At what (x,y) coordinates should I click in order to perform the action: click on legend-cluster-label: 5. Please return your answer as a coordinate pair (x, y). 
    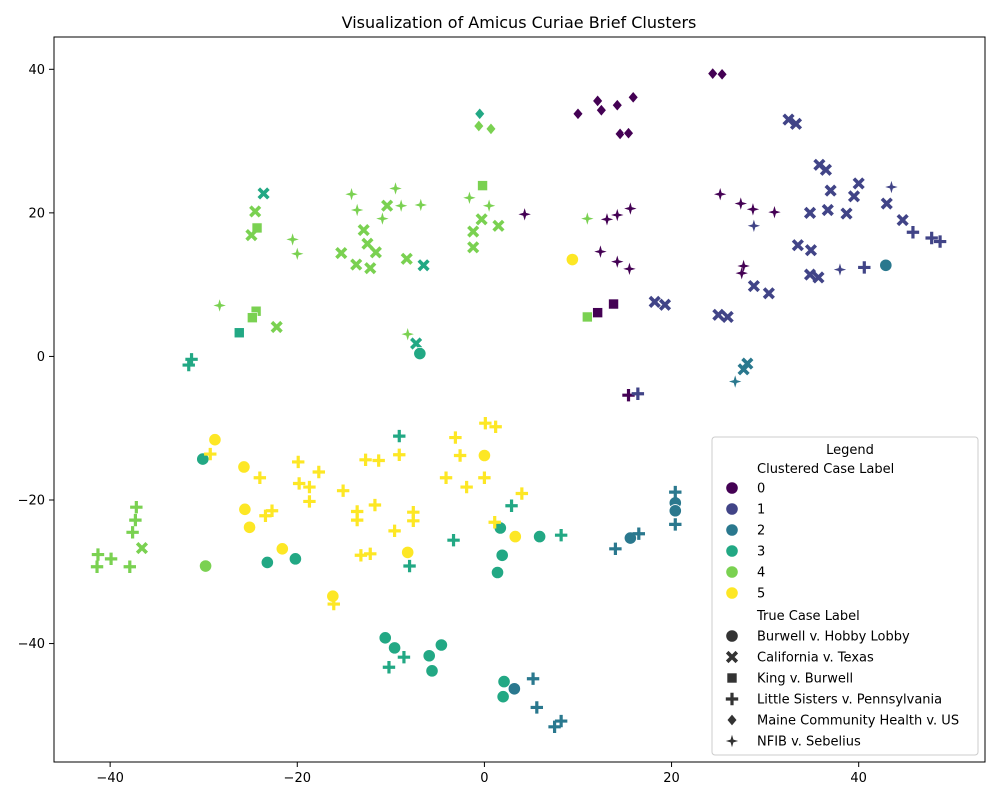
    Looking at the image, I should click on (761, 594).